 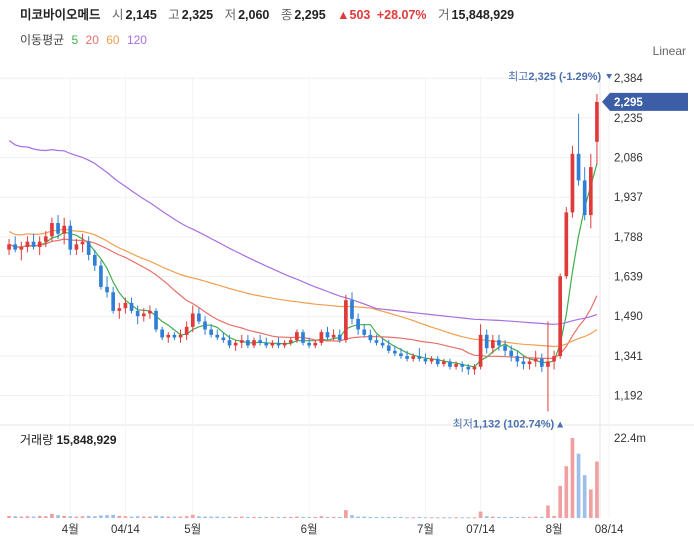 What do you see at coordinates (669, 51) in the screenshot?
I see `scale-mode-button: Linear` at bounding box center [669, 51].